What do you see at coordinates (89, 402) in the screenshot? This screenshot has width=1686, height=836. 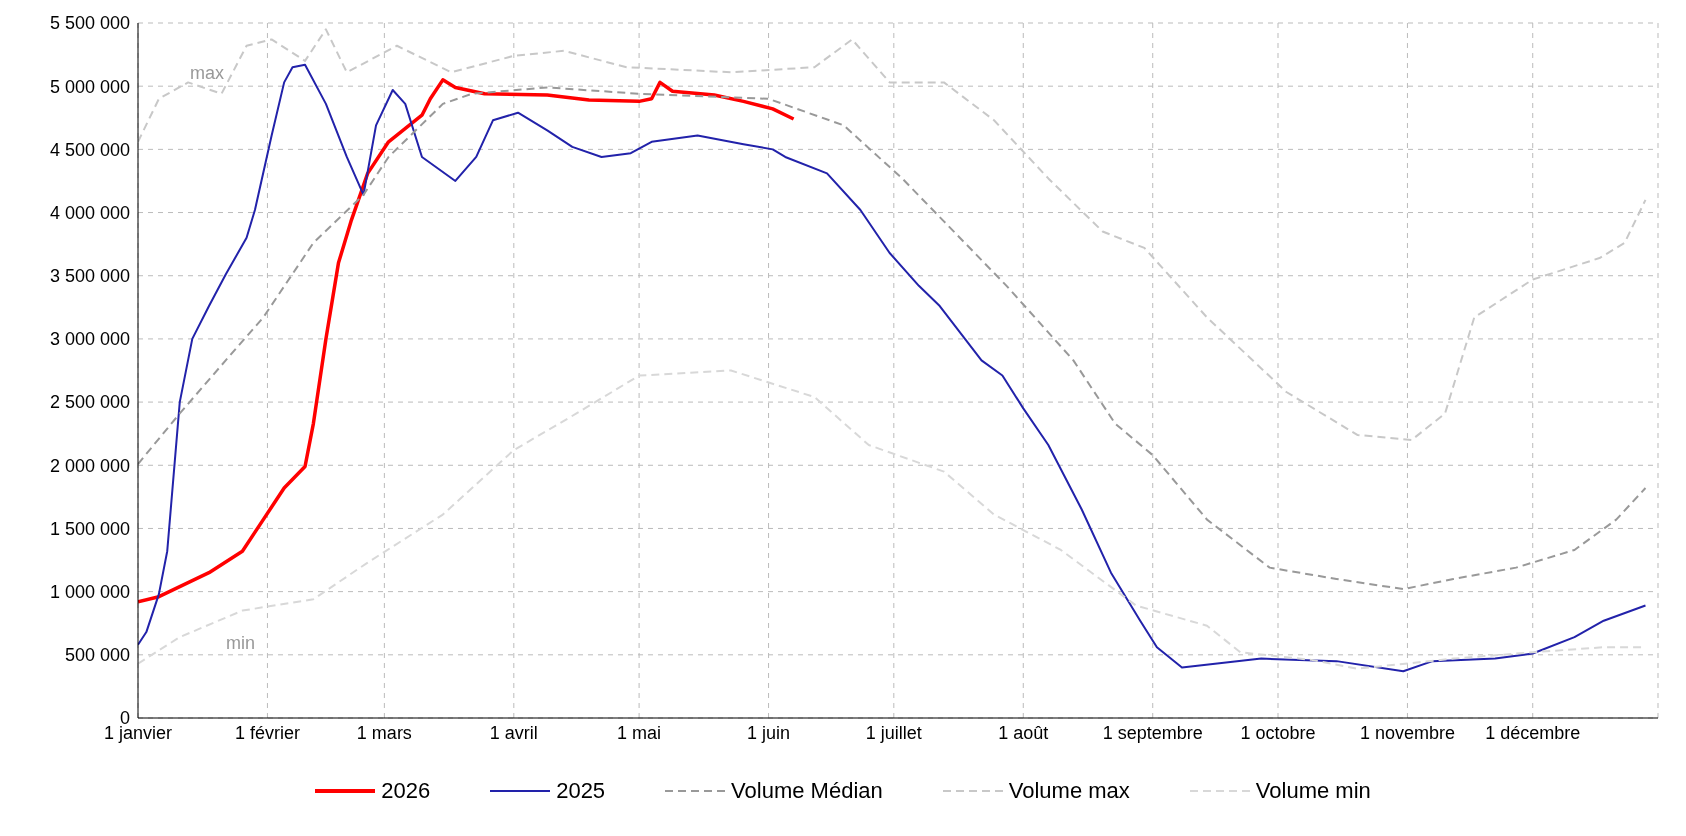 I see `y-tick-label: 2 500 000` at bounding box center [89, 402].